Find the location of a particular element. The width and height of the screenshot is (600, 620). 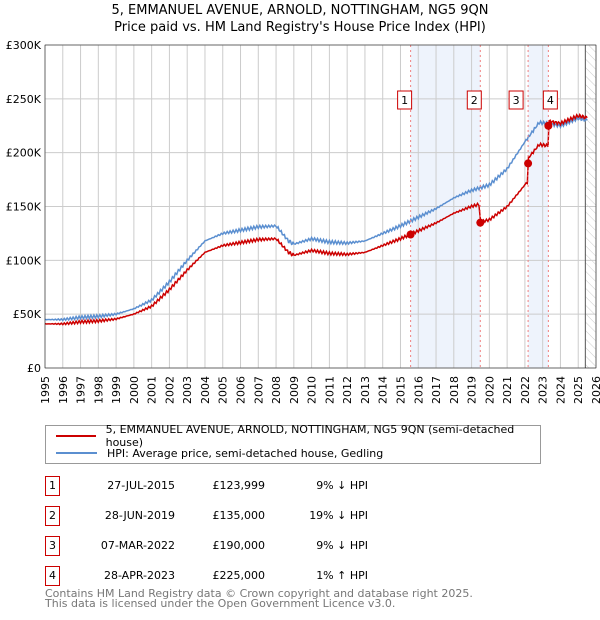

x-tick-label: 1995 is located at coordinates (45, 390).